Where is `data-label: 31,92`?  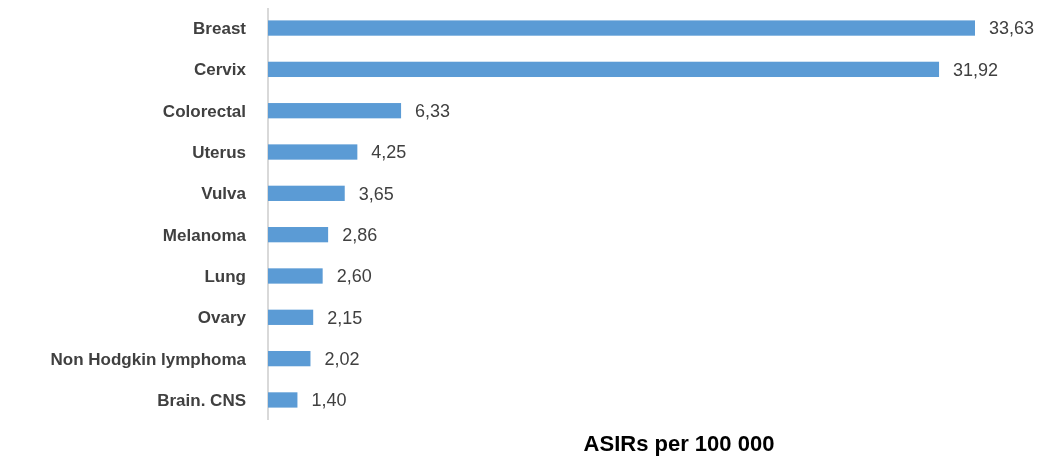 data-label: 31,92 is located at coordinates (976, 69).